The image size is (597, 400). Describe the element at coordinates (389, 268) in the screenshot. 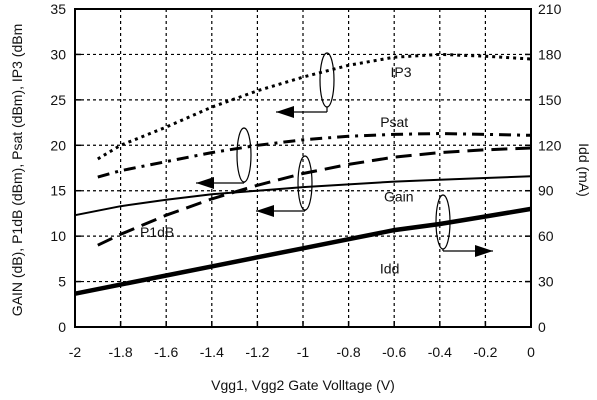

I see `series-label-idd: Idd` at that location.